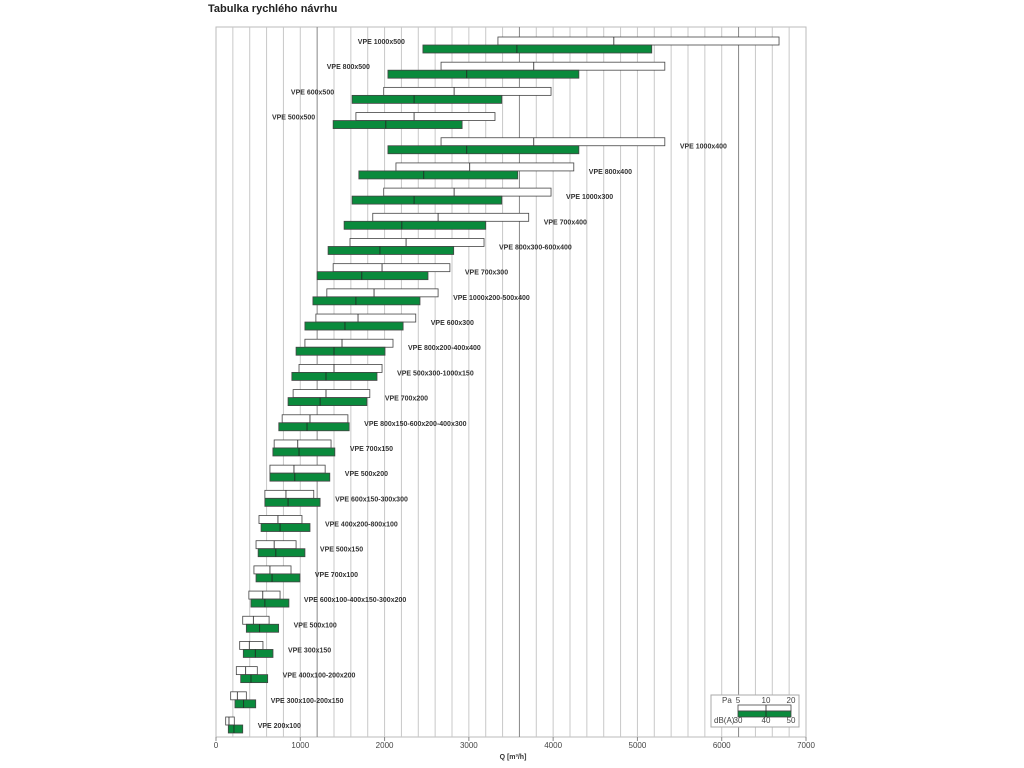 The height and width of the screenshot is (768, 1024). Describe the element at coordinates (491, 298) in the screenshot. I see `row-label: VPE 1000x200-500x400` at that location.